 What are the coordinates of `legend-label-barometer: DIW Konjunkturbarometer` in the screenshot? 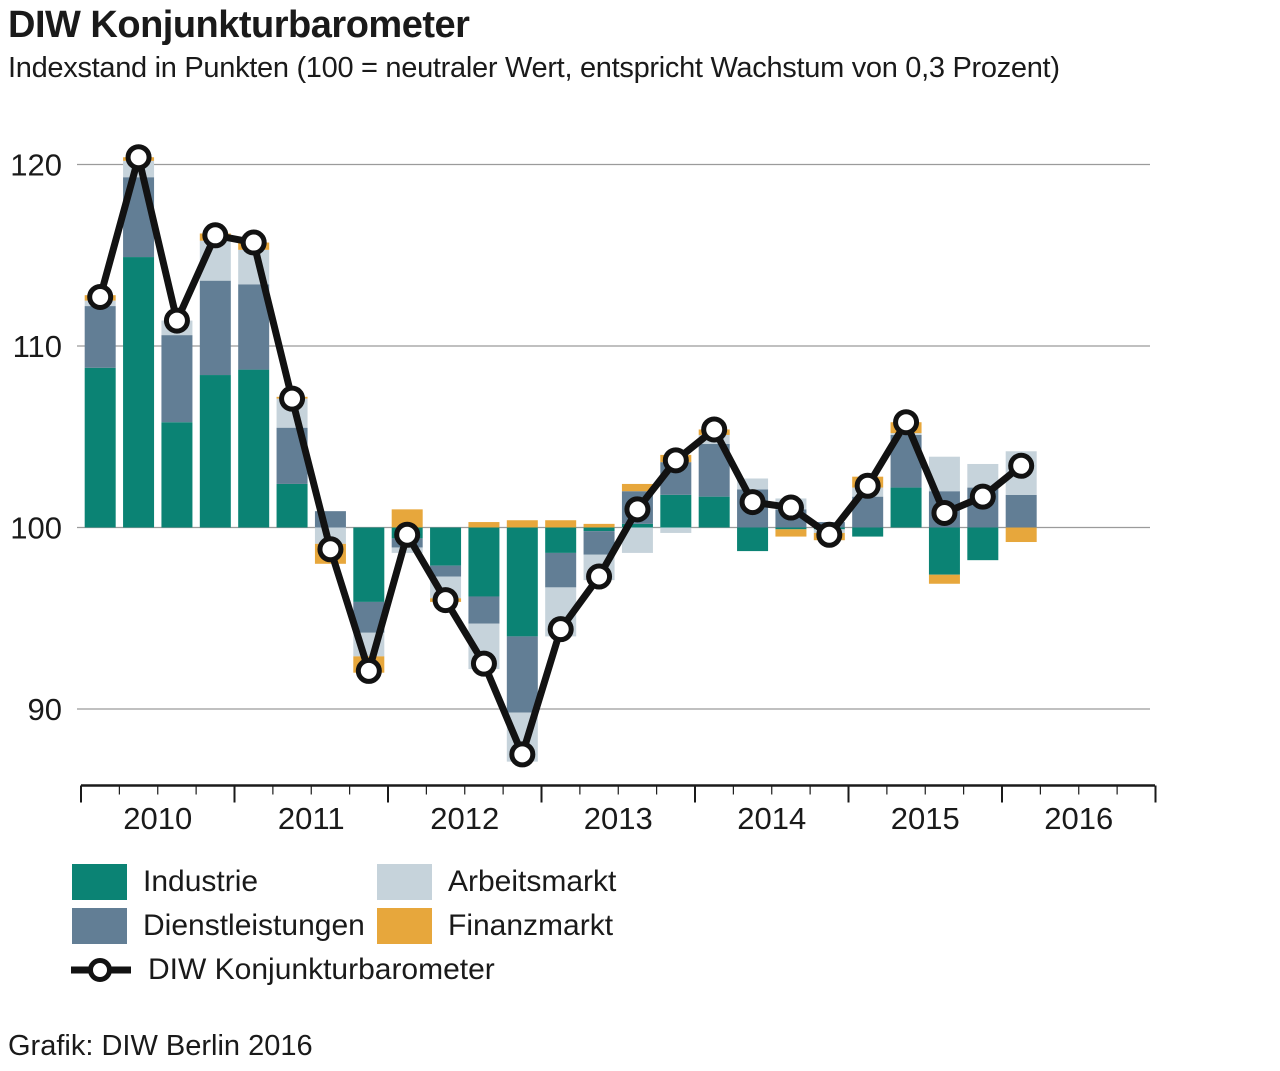 It's located at (321, 969).